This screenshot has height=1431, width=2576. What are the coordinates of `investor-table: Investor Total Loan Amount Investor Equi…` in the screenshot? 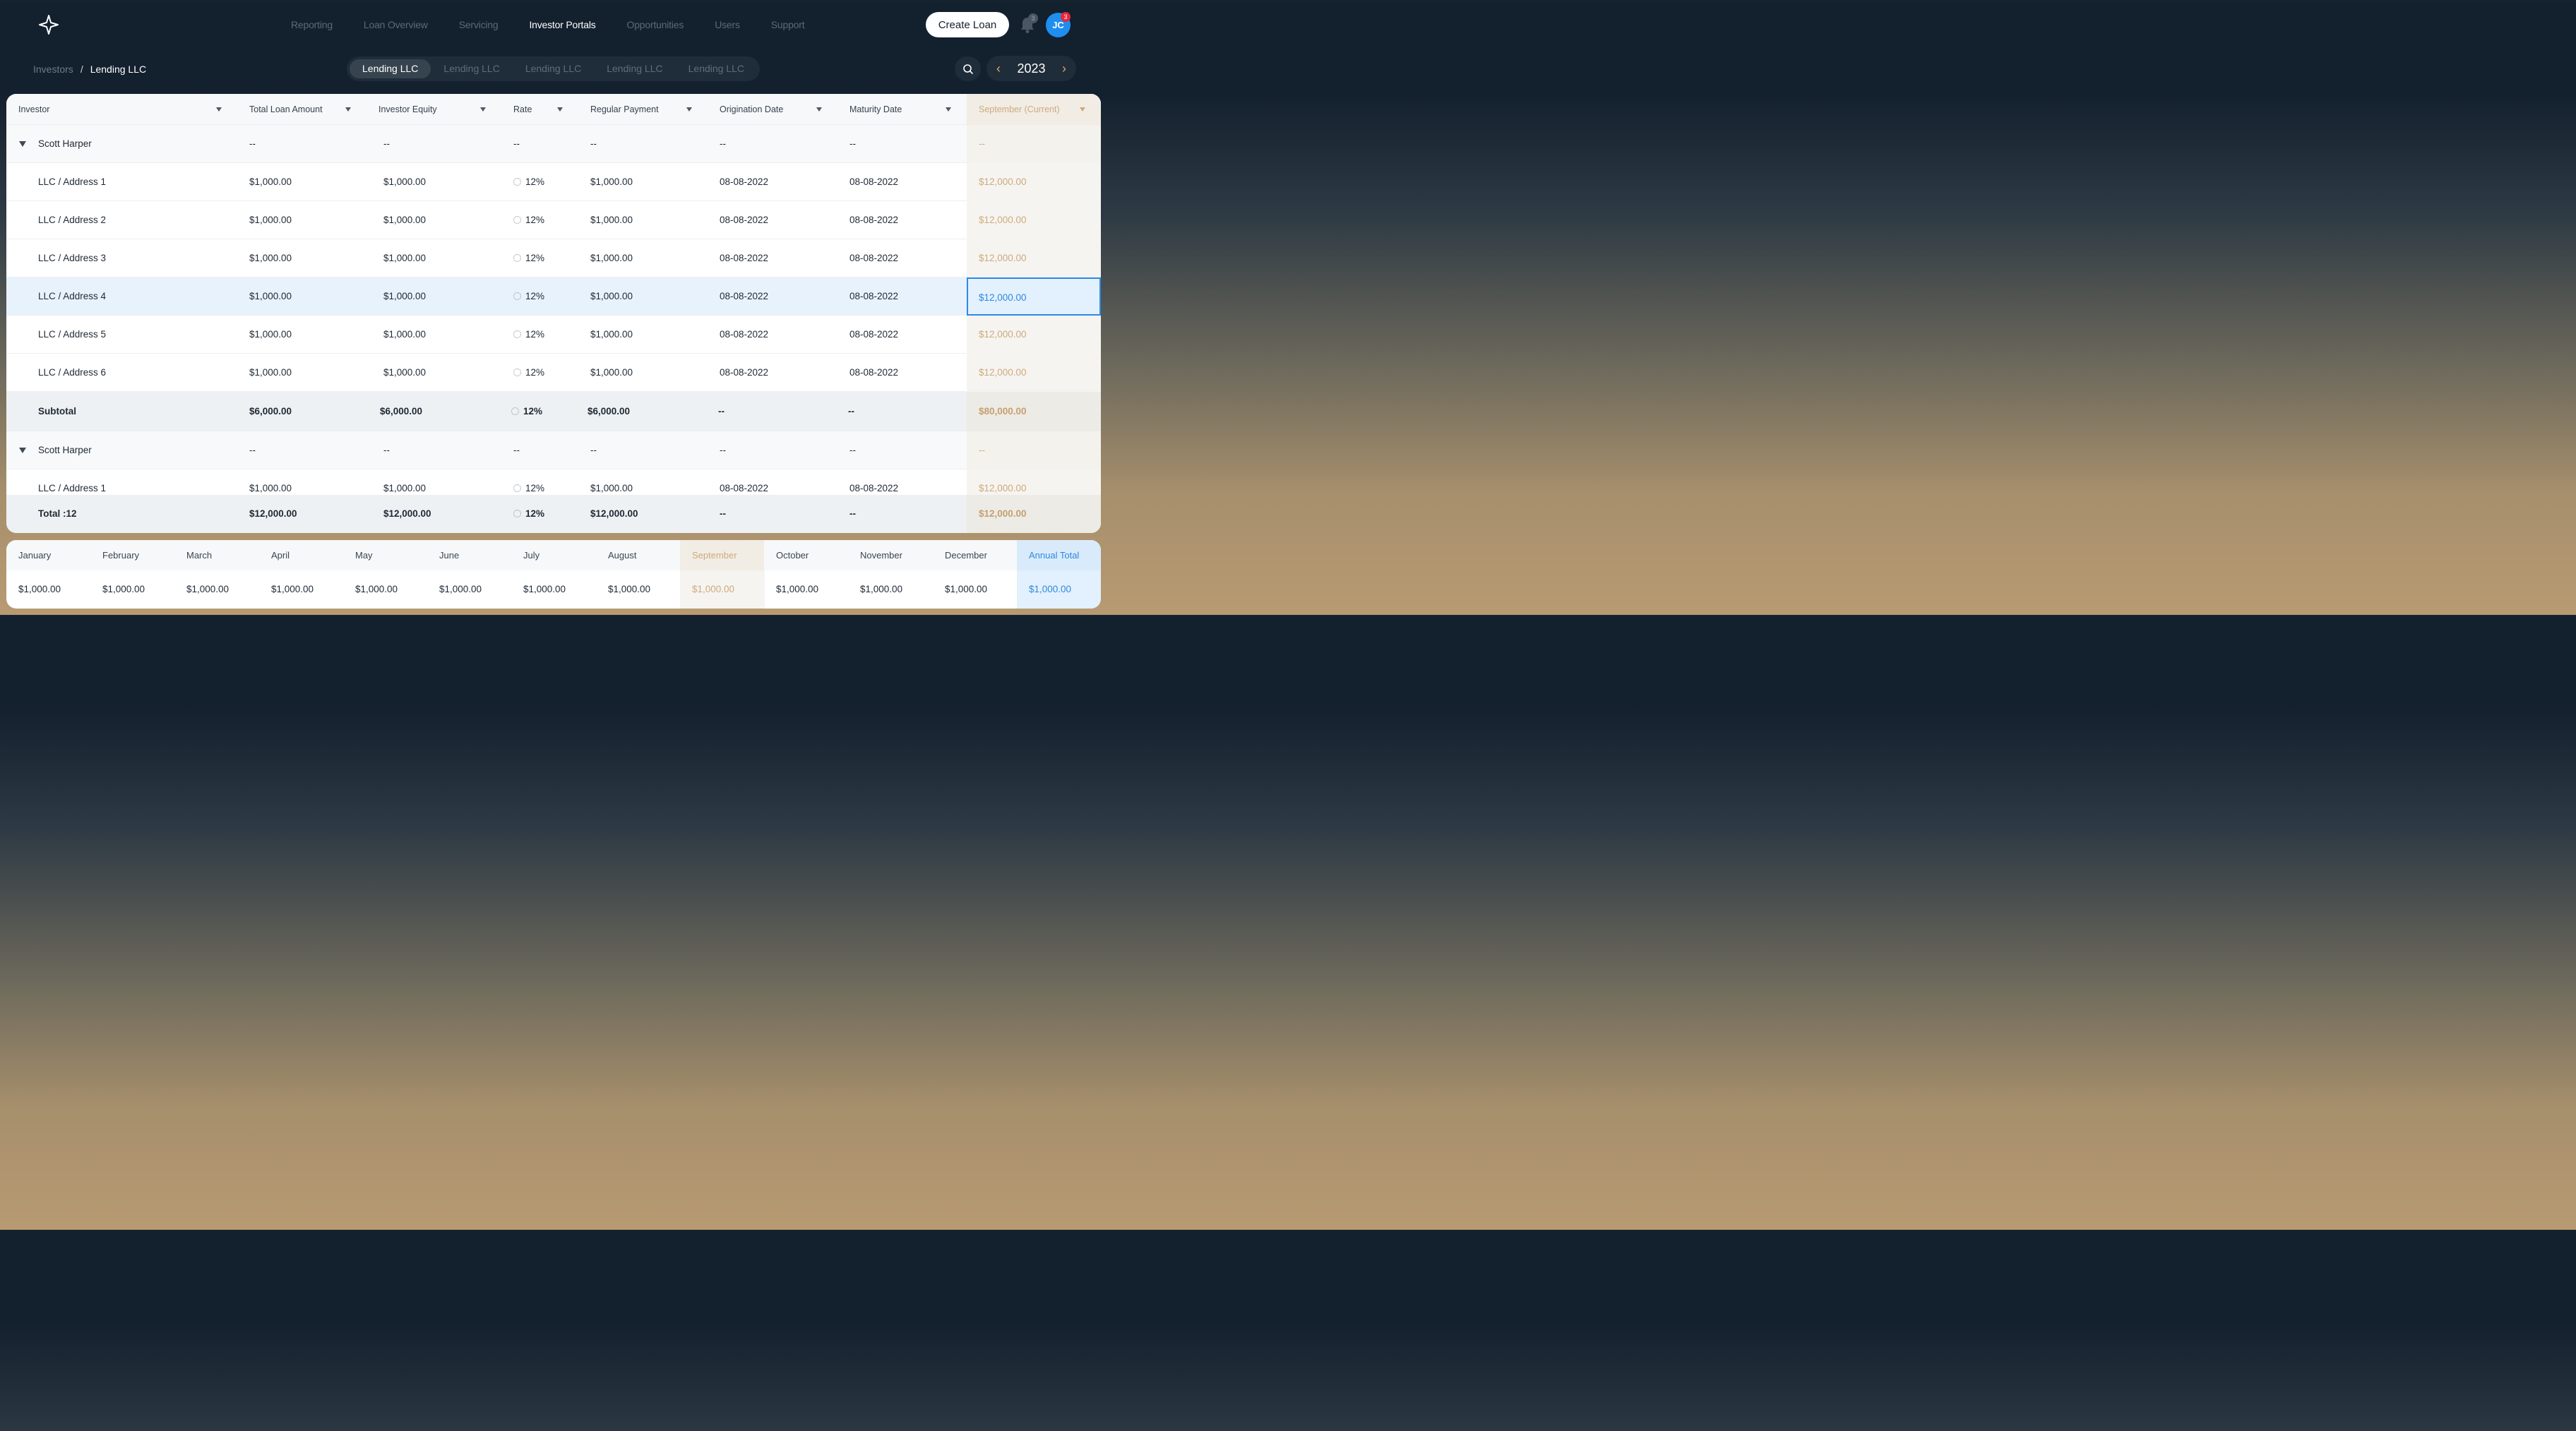 It's located at (553, 313).